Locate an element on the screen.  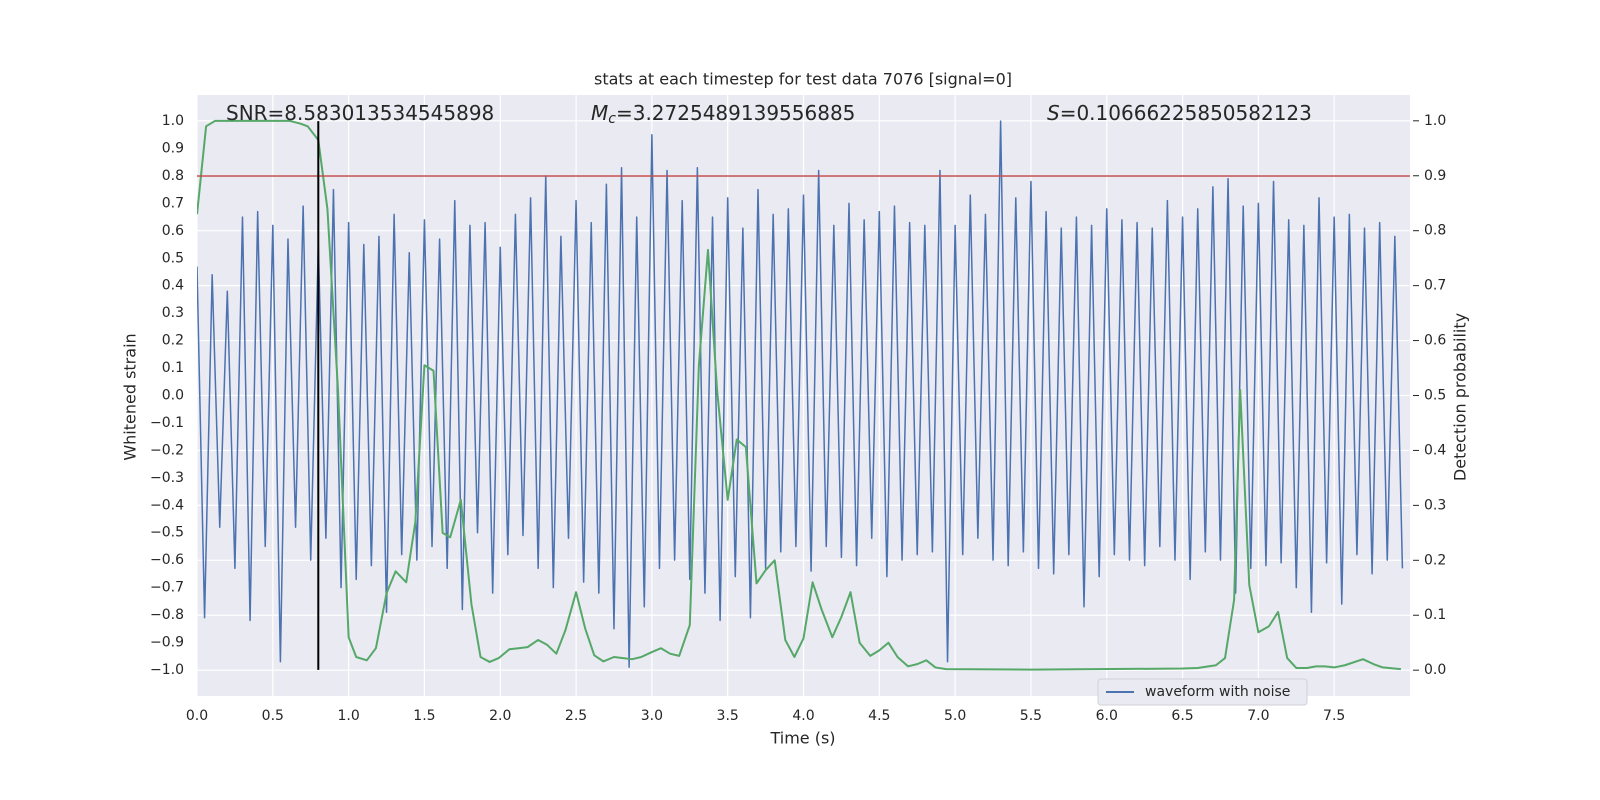
y2-axis-label: Detection probability is located at coordinates (1460, 397).